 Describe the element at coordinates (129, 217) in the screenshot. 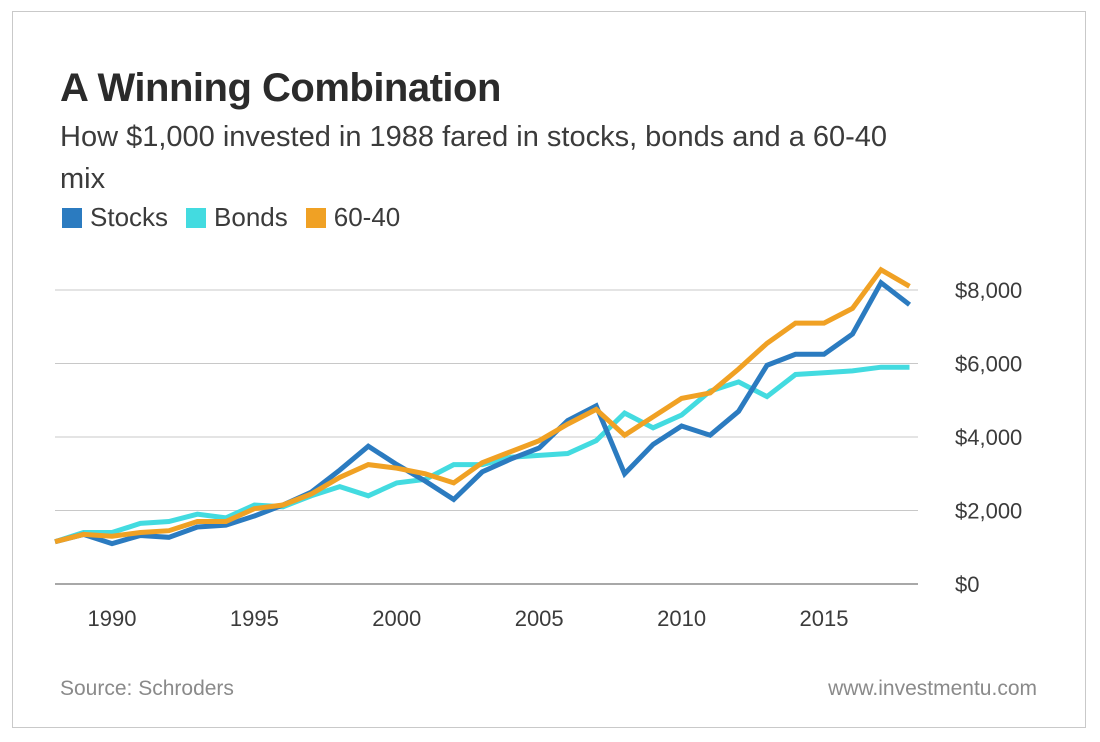

I see `legend-label-stocks: Stocks` at that location.